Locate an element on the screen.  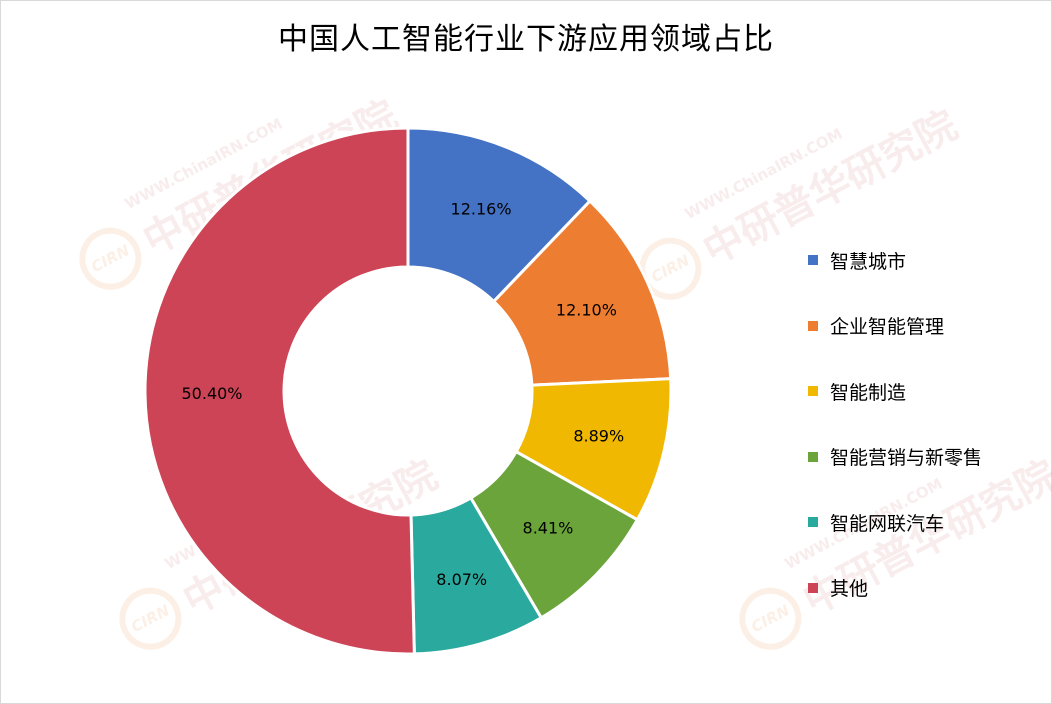
chart-legend: 智慧城市企业智能管理 智能制造智能营销与新零售 智能网联汽车 其他 is located at coordinates (895, 440).